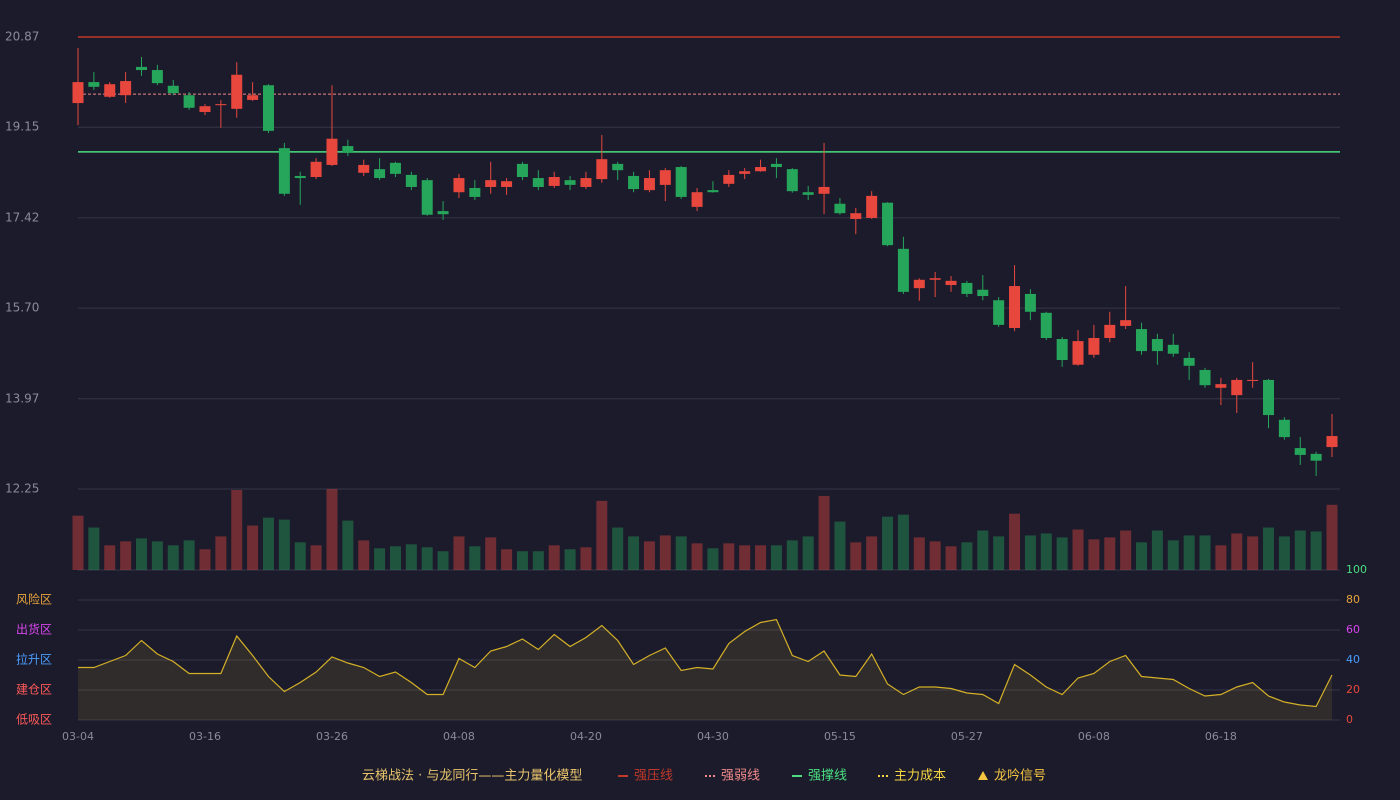 The image size is (1400, 800). Describe the element at coordinates (1353, 599) in the screenshot. I see `y2-tick-label: 80` at that location.